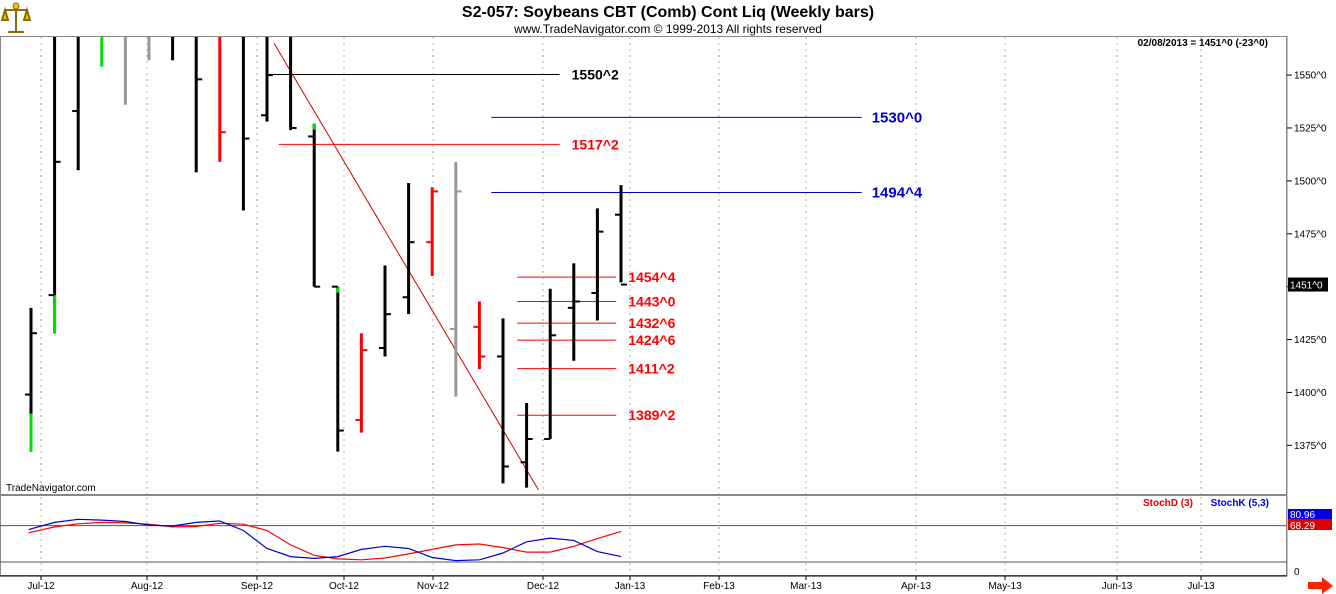 This screenshot has width=1336, height=594. What do you see at coordinates (1310, 76) in the screenshot?
I see `price-tick-label: 1550^0` at bounding box center [1310, 76].